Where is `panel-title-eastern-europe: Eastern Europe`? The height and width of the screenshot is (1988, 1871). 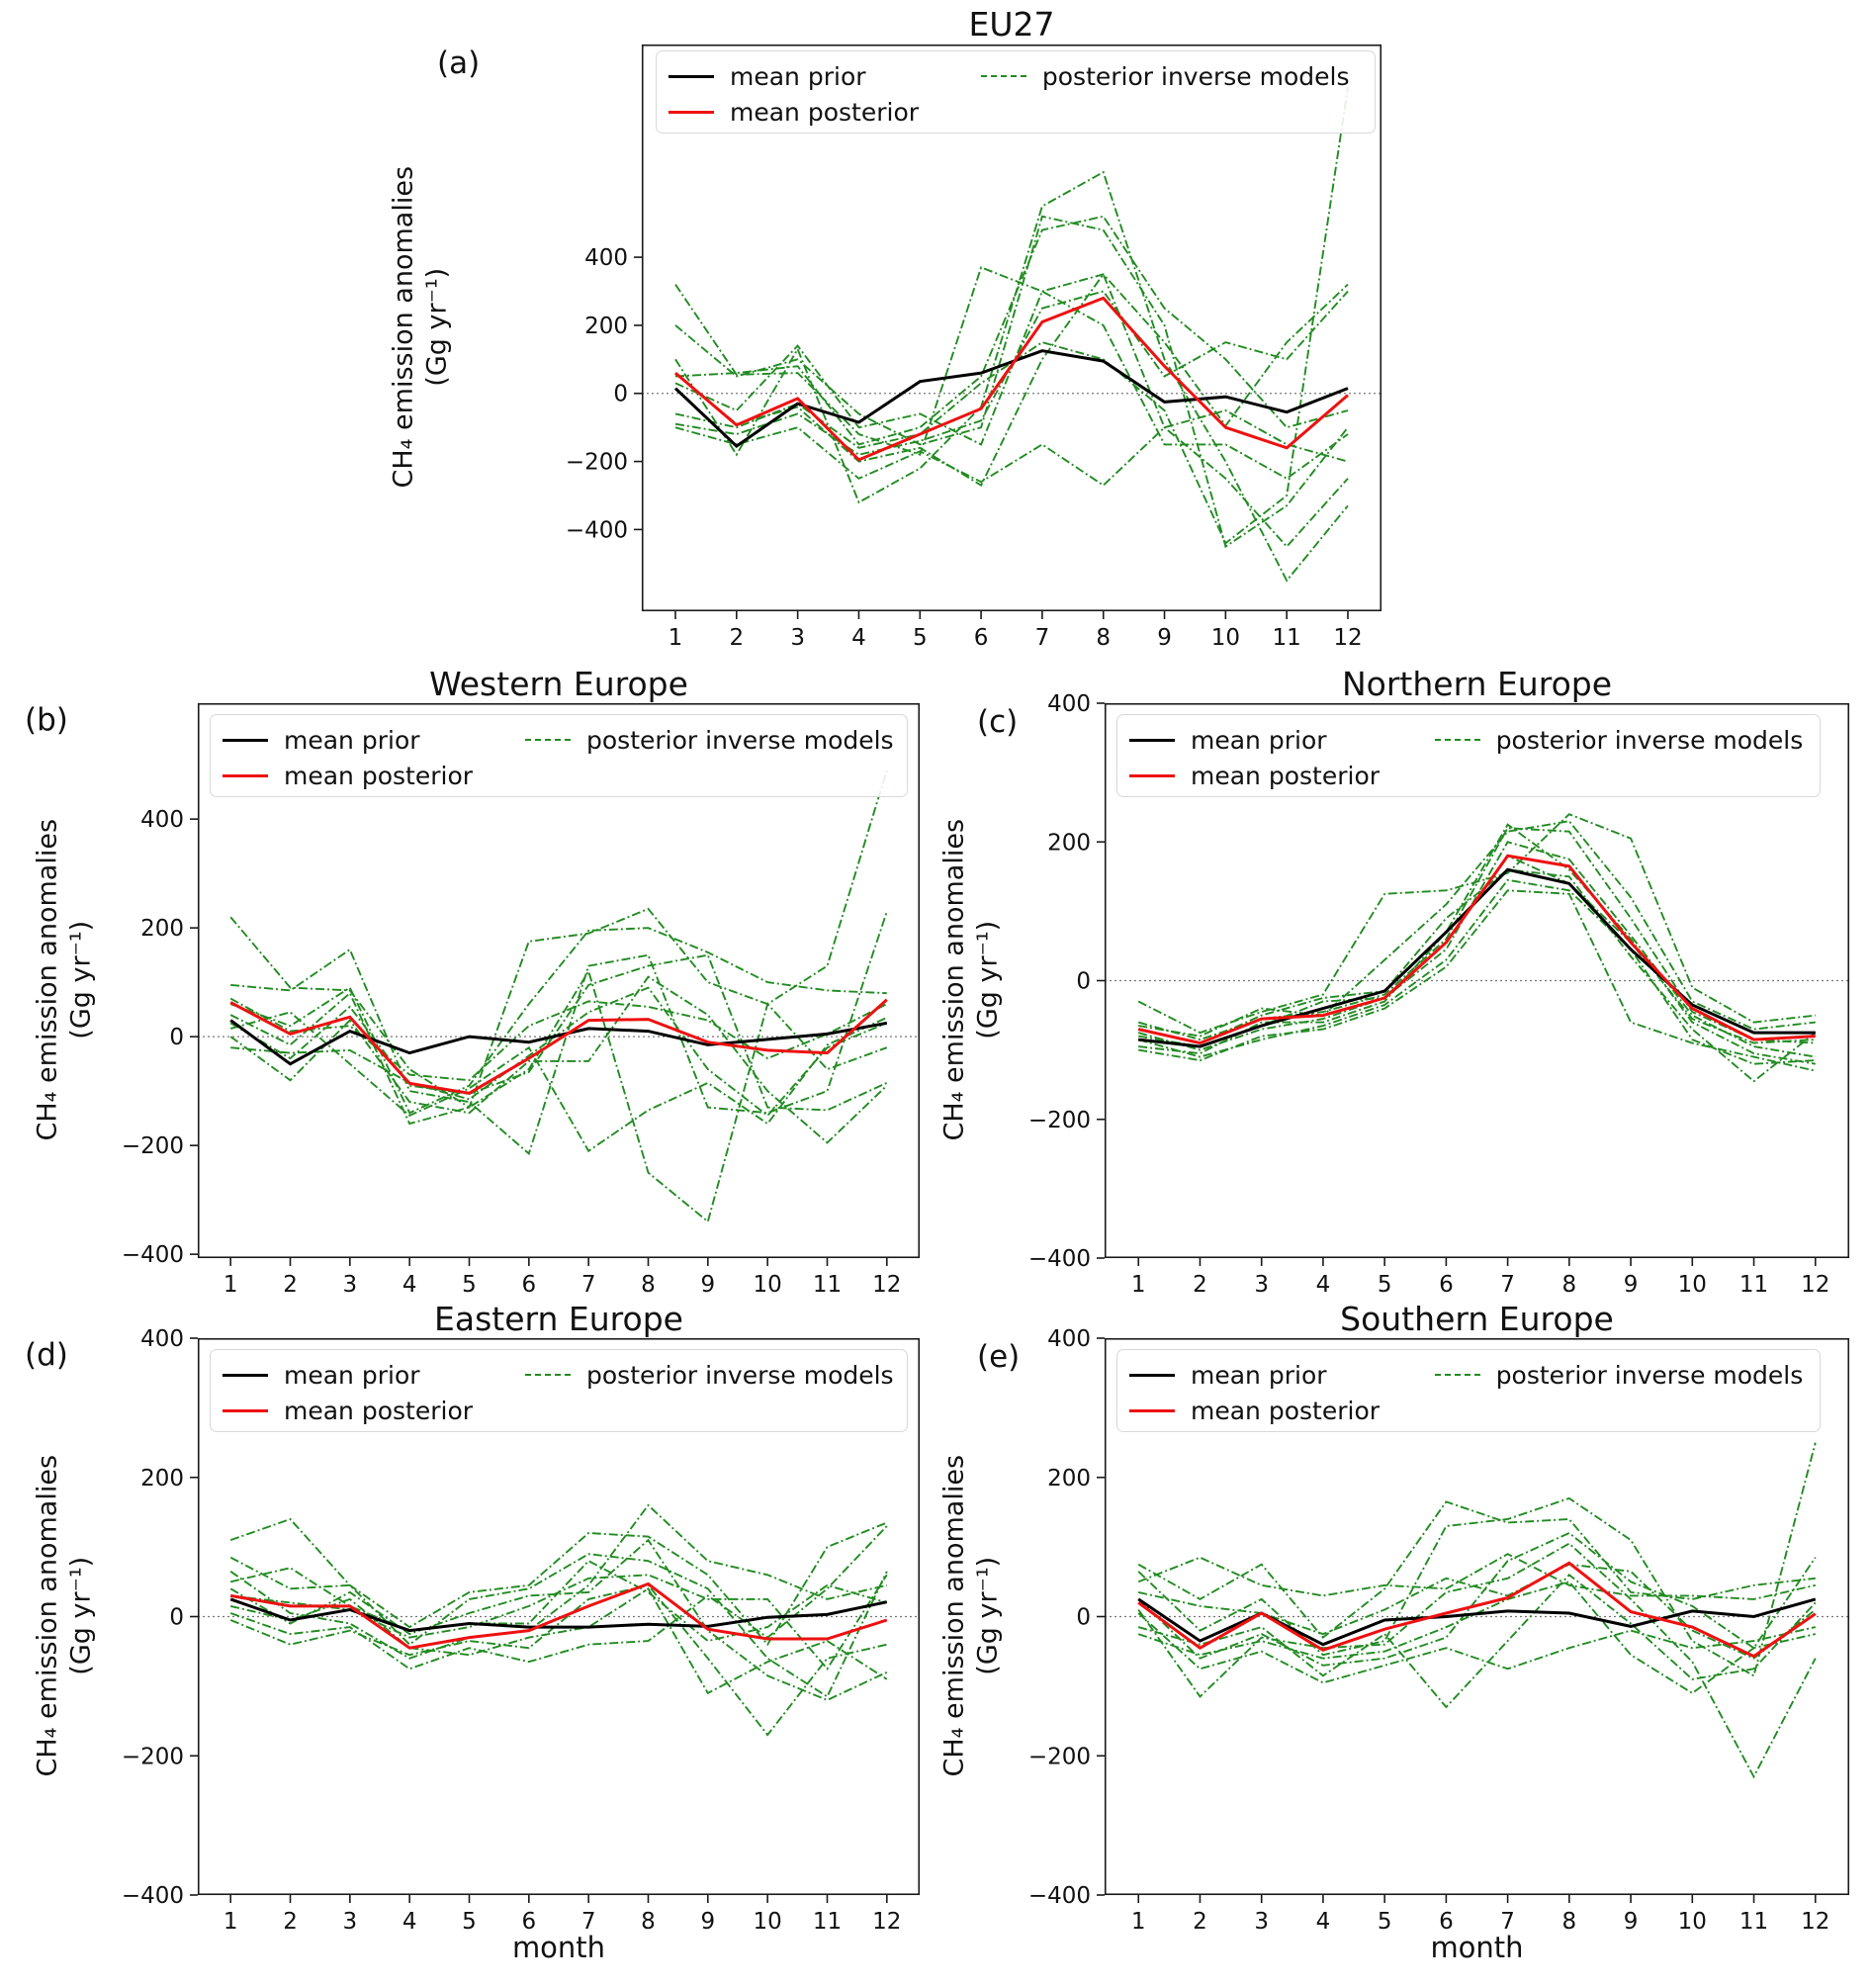 panel-title-eastern-europe: Eastern Europe is located at coordinates (558, 1319).